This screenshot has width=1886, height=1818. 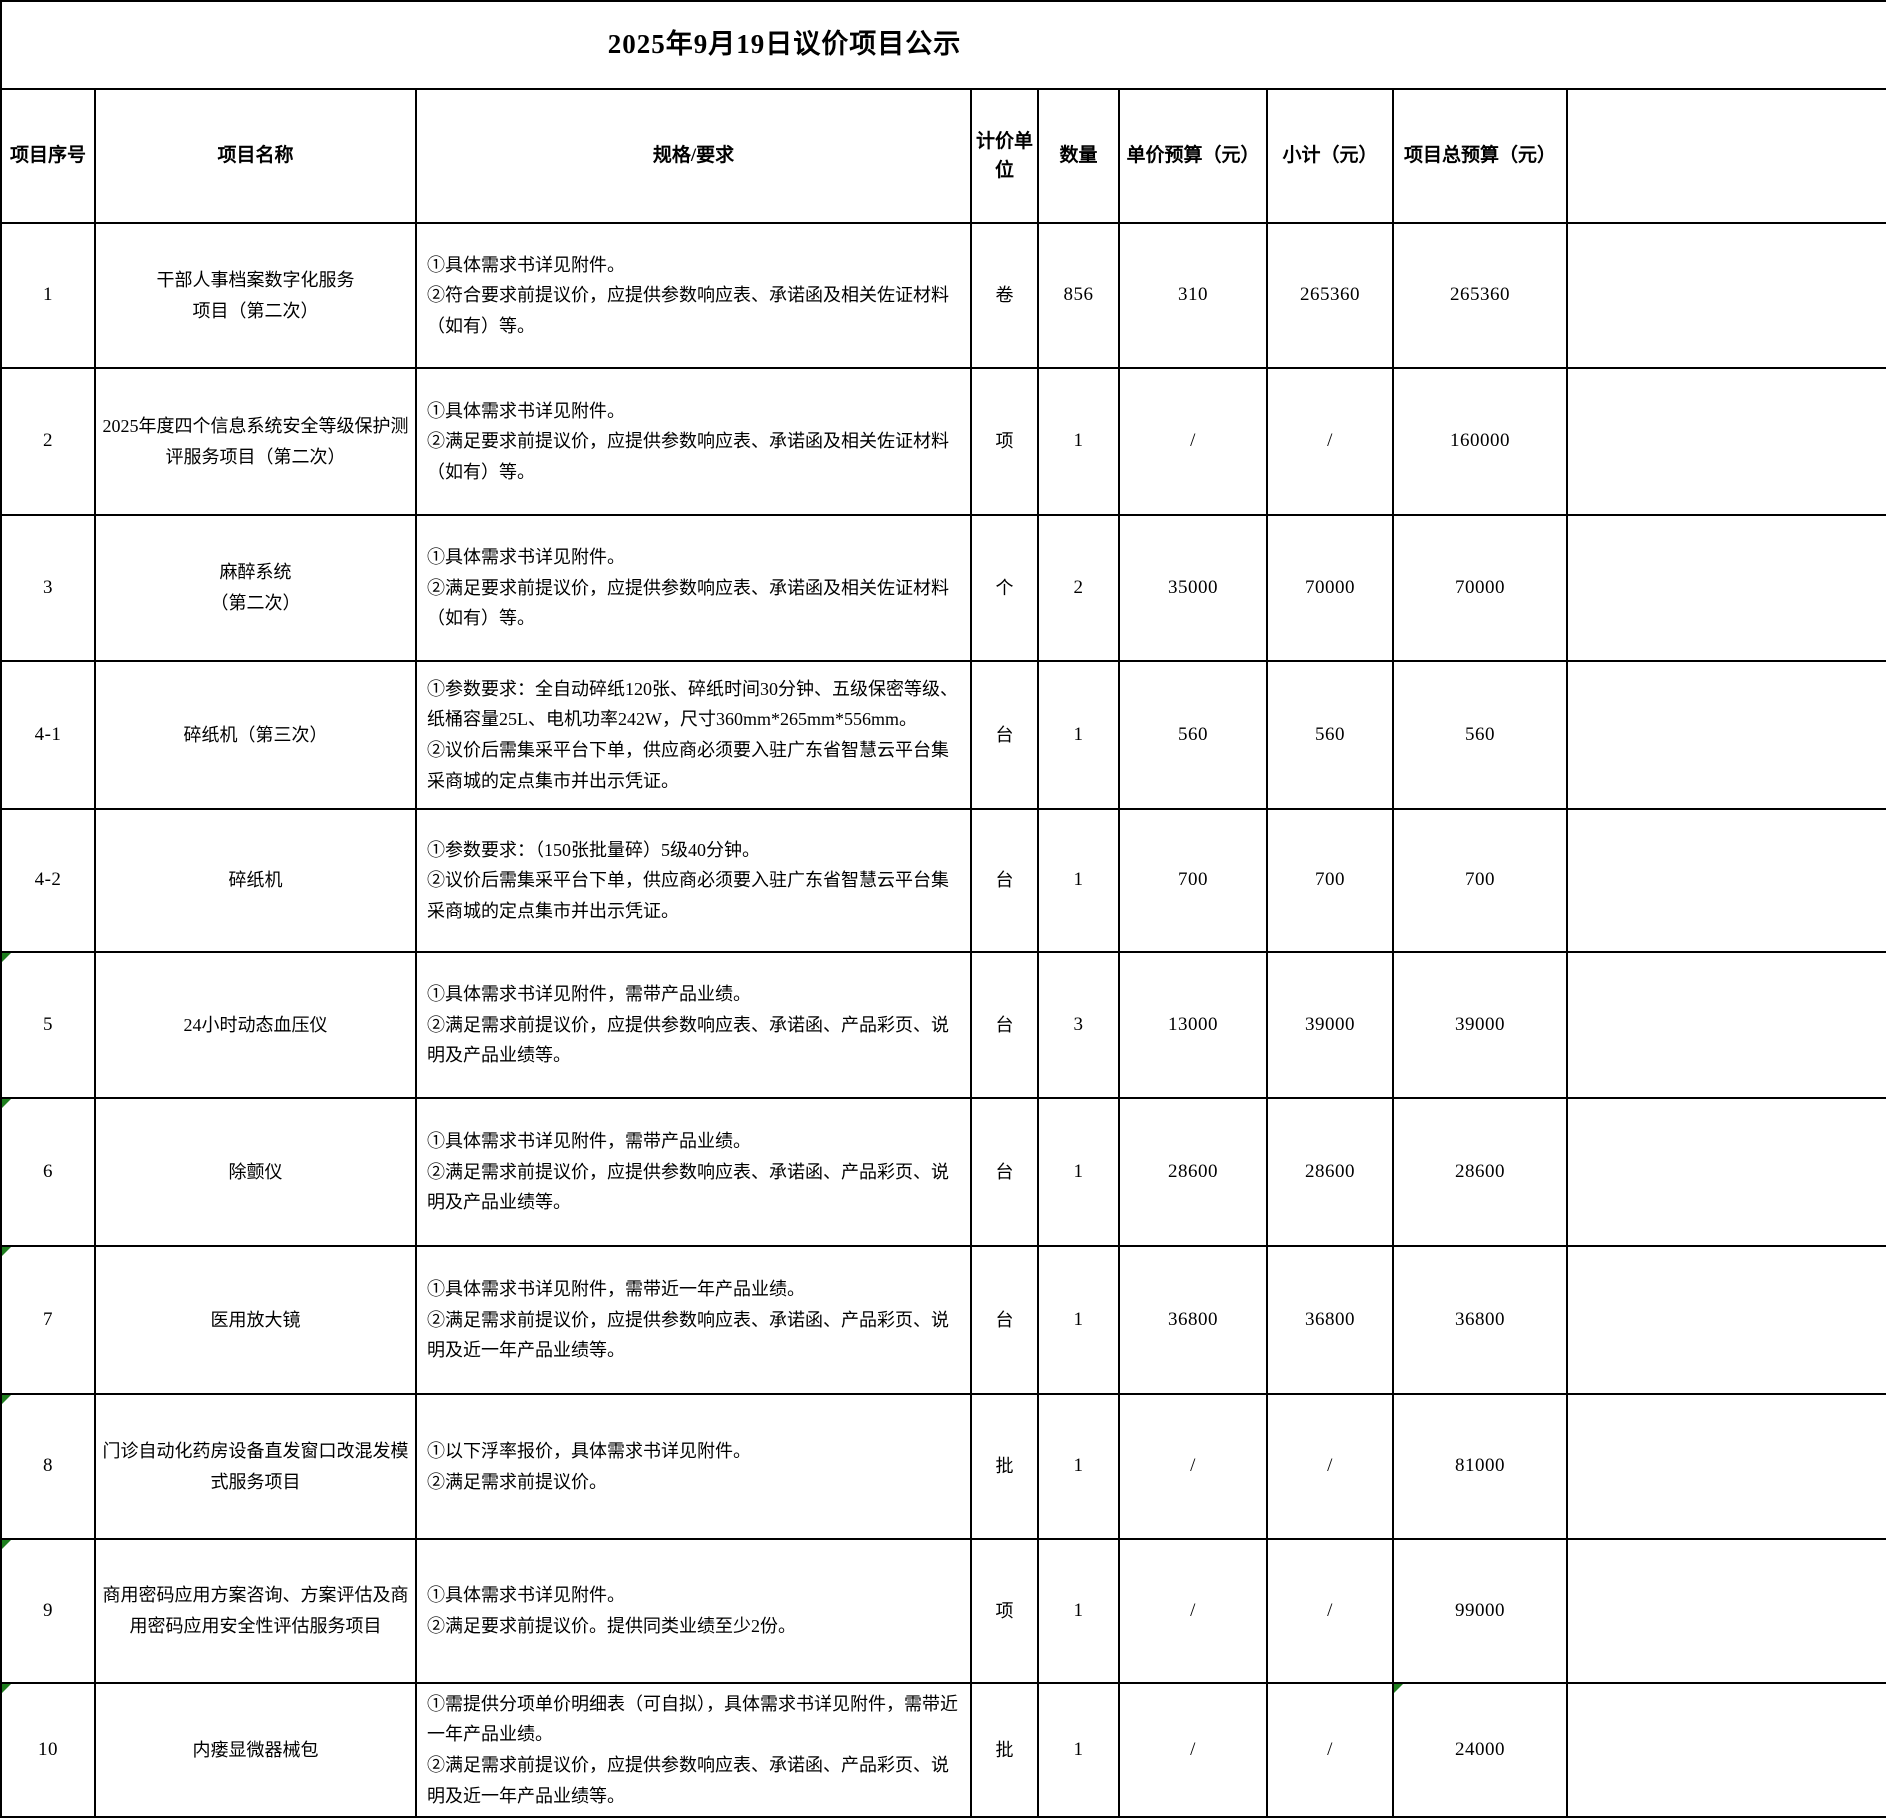 I want to click on cell-seq-text: 10, so click(x=48, y=1749).